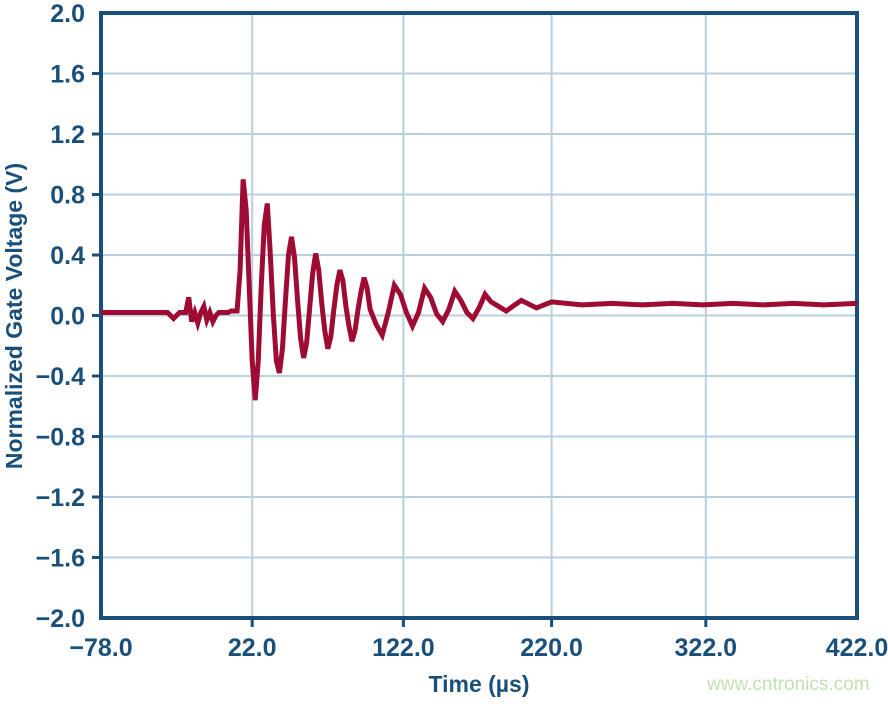  What do you see at coordinates (857, 648) in the screenshot?
I see `x-tick-label: 422.0` at bounding box center [857, 648].